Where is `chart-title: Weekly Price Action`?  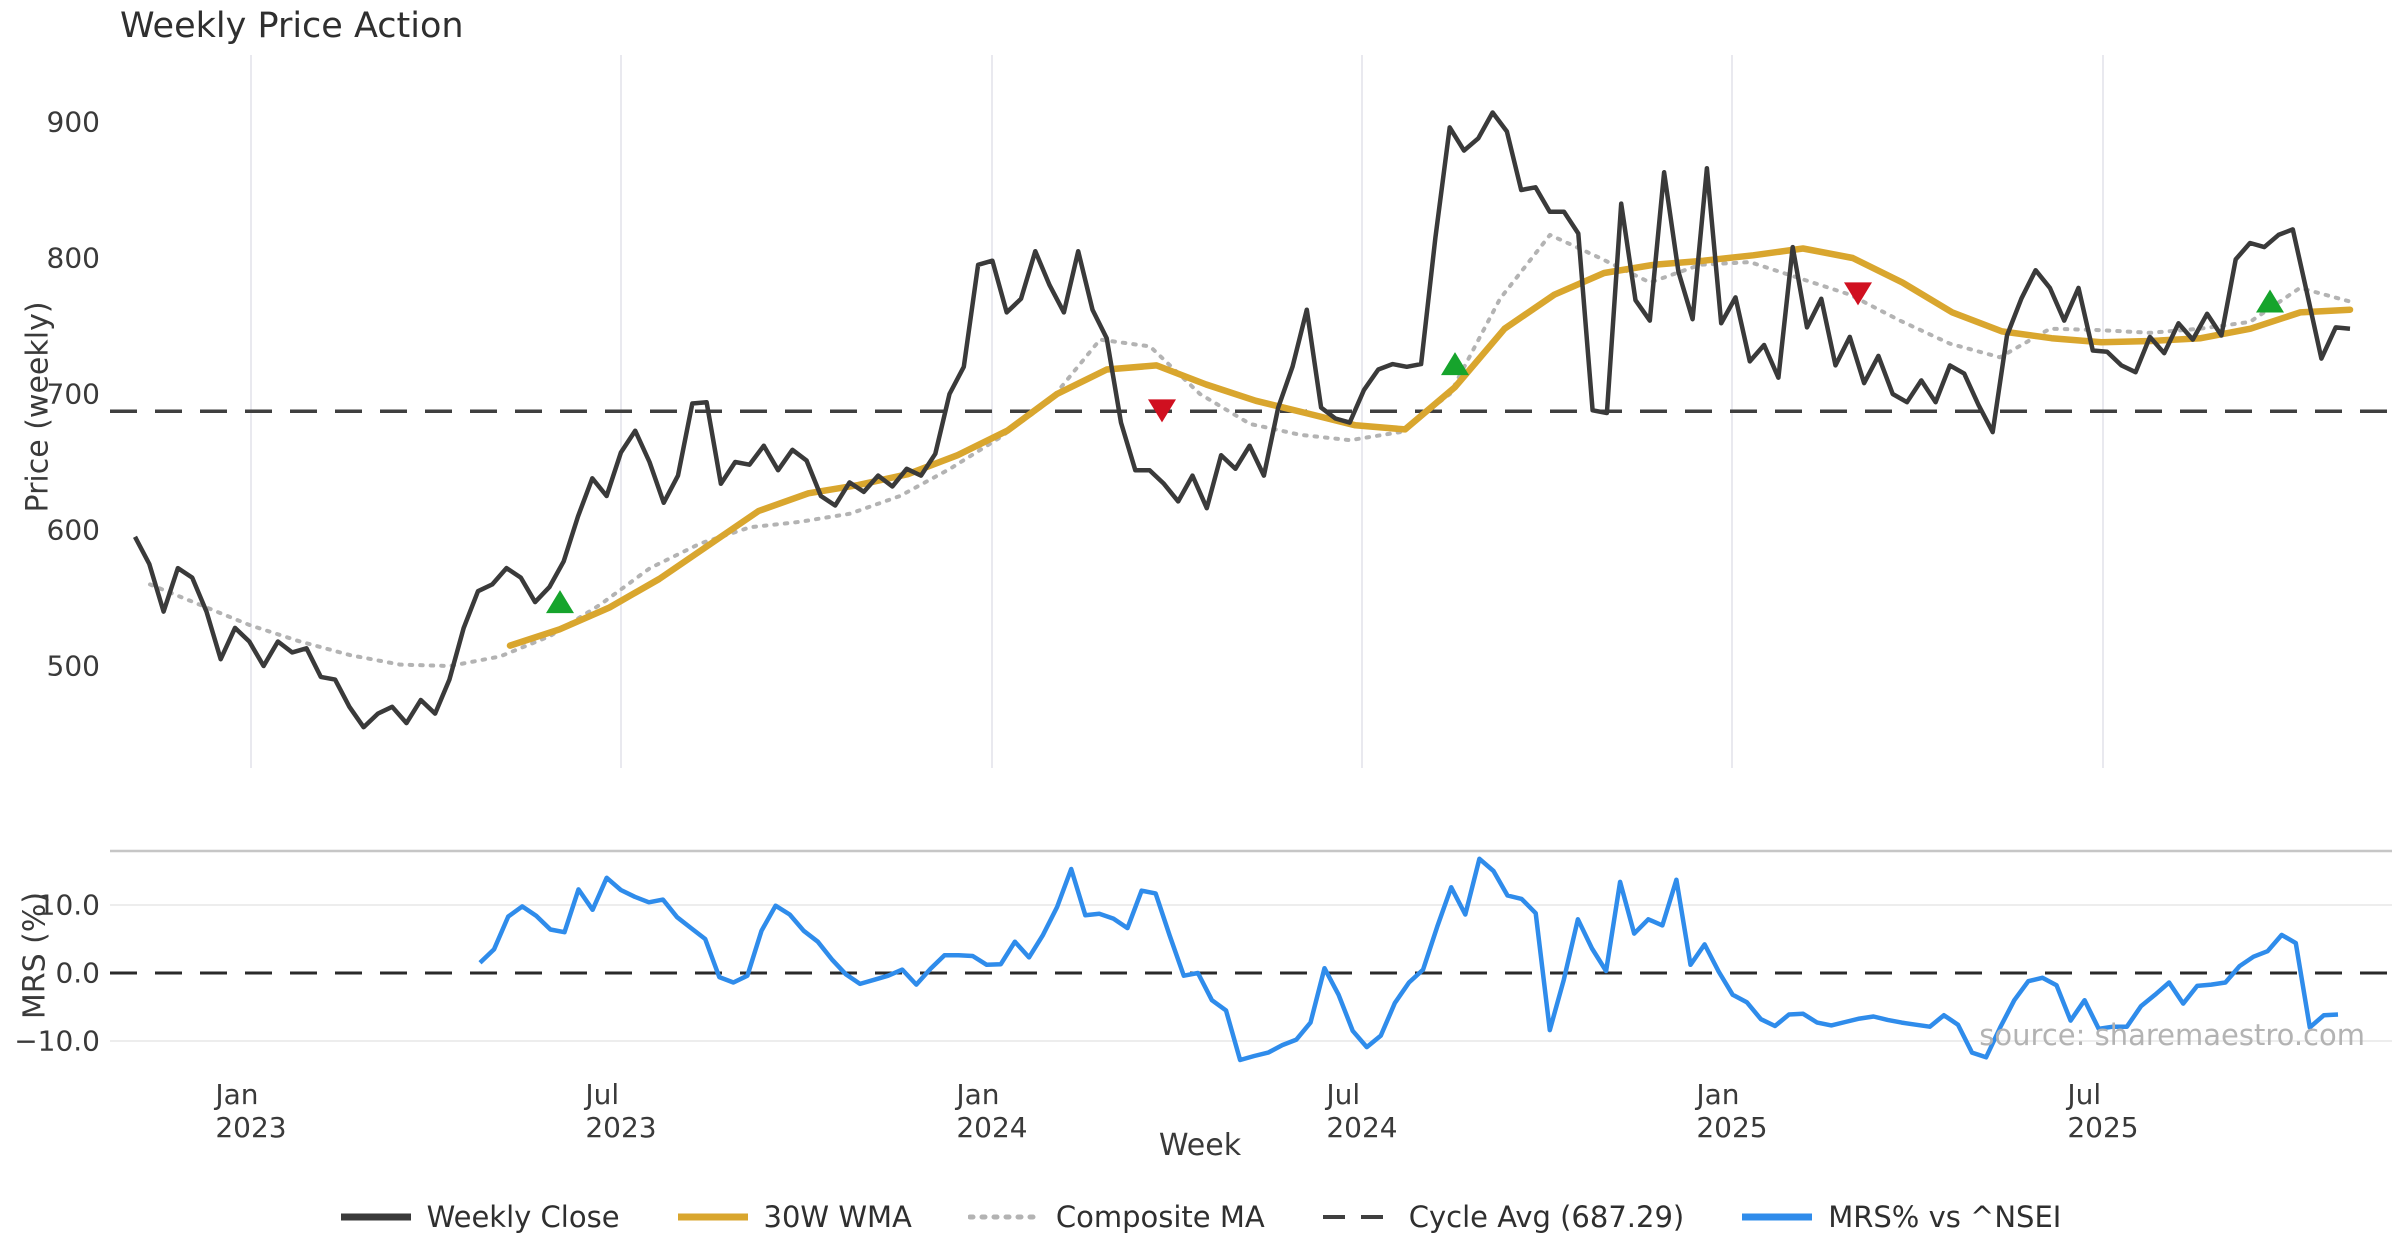 chart-title: Weekly Price Action is located at coordinates (292, 26).